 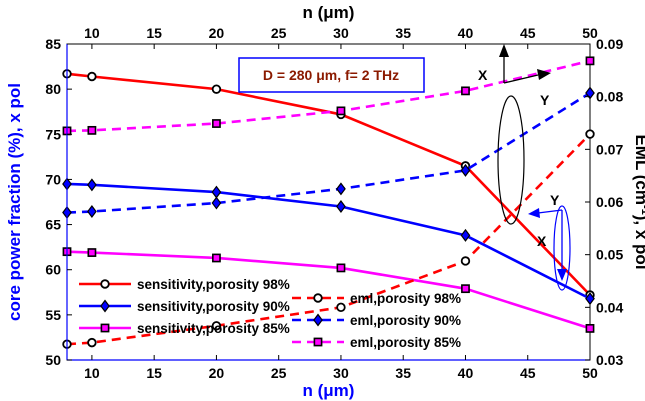 I want to click on y2-tick-label: 0.09, so click(x=609, y=44).